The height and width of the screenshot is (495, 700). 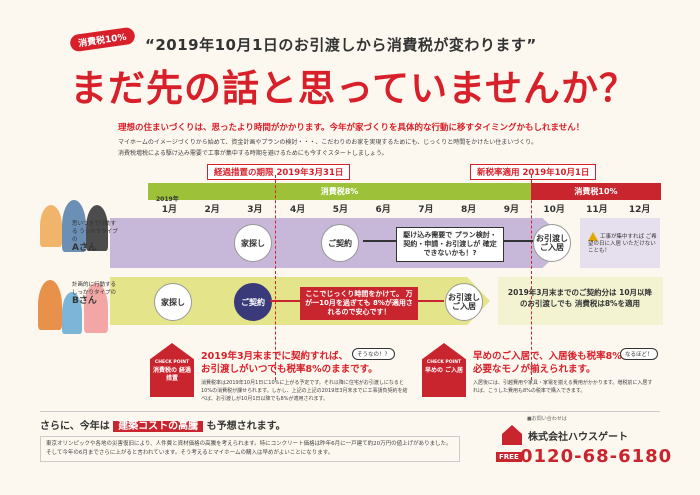 What do you see at coordinates (253, 243) in the screenshot?
I see `row-a-step-search: 家探し` at bounding box center [253, 243].